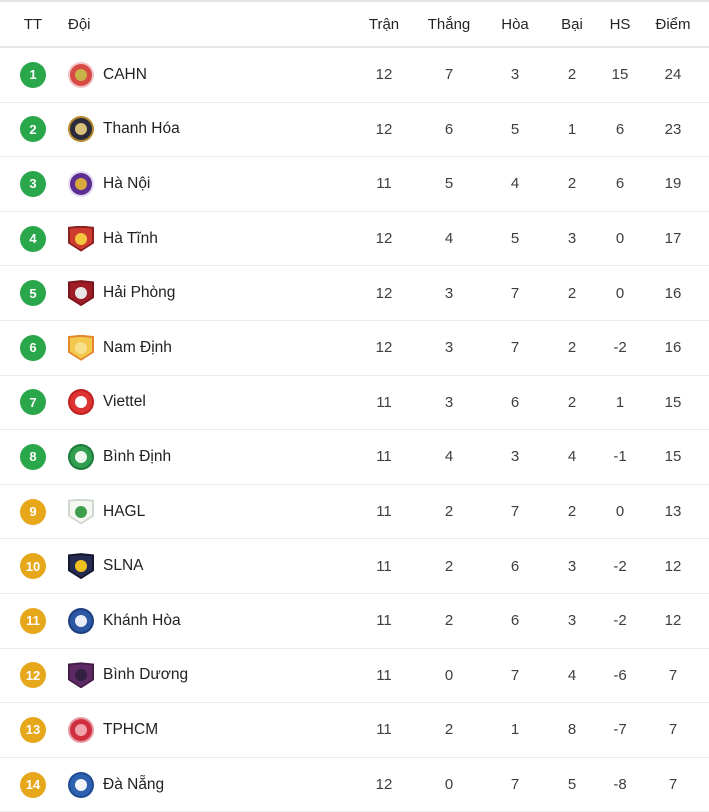 The width and height of the screenshot is (709, 812). Describe the element at coordinates (33, 729) in the screenshot. I see `position-badge: 13` at that location.